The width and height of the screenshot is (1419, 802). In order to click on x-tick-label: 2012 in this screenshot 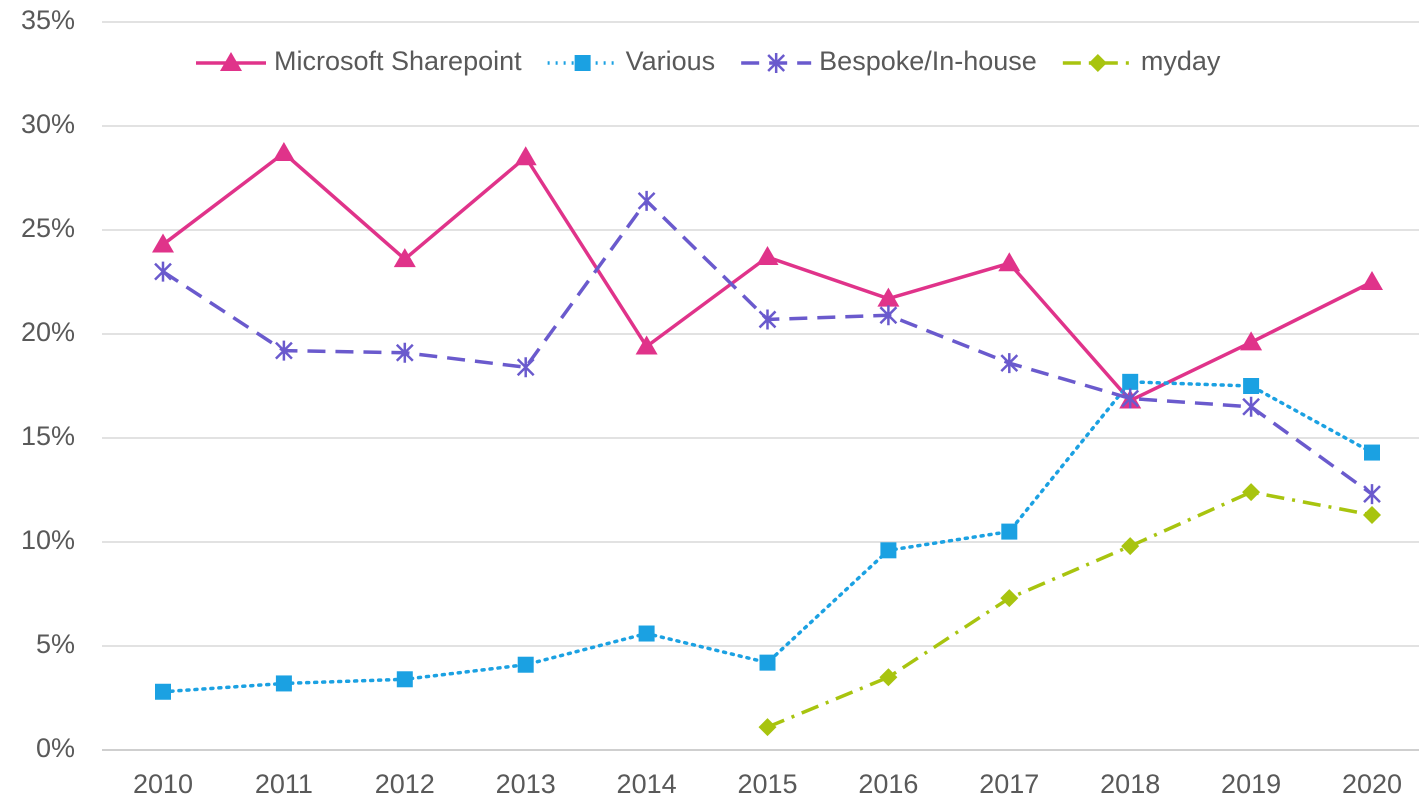, I will do `click(405, 784)`.